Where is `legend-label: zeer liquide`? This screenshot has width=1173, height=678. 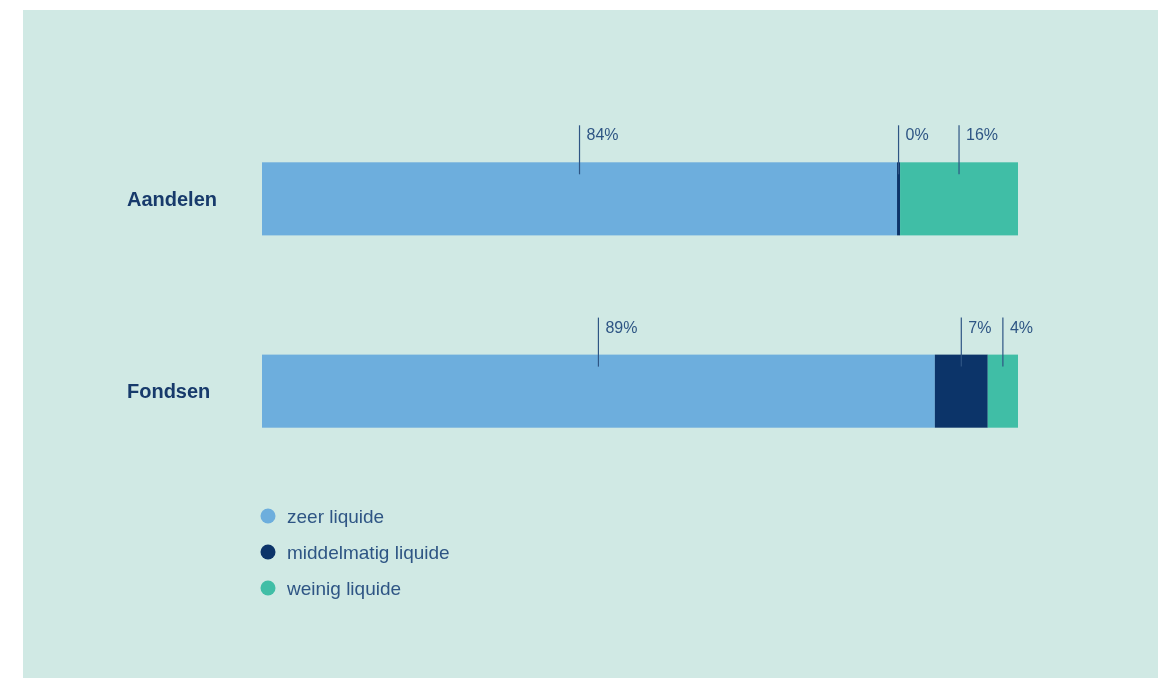
legend-label: zeer liquide is located at coordinates (336, 516).